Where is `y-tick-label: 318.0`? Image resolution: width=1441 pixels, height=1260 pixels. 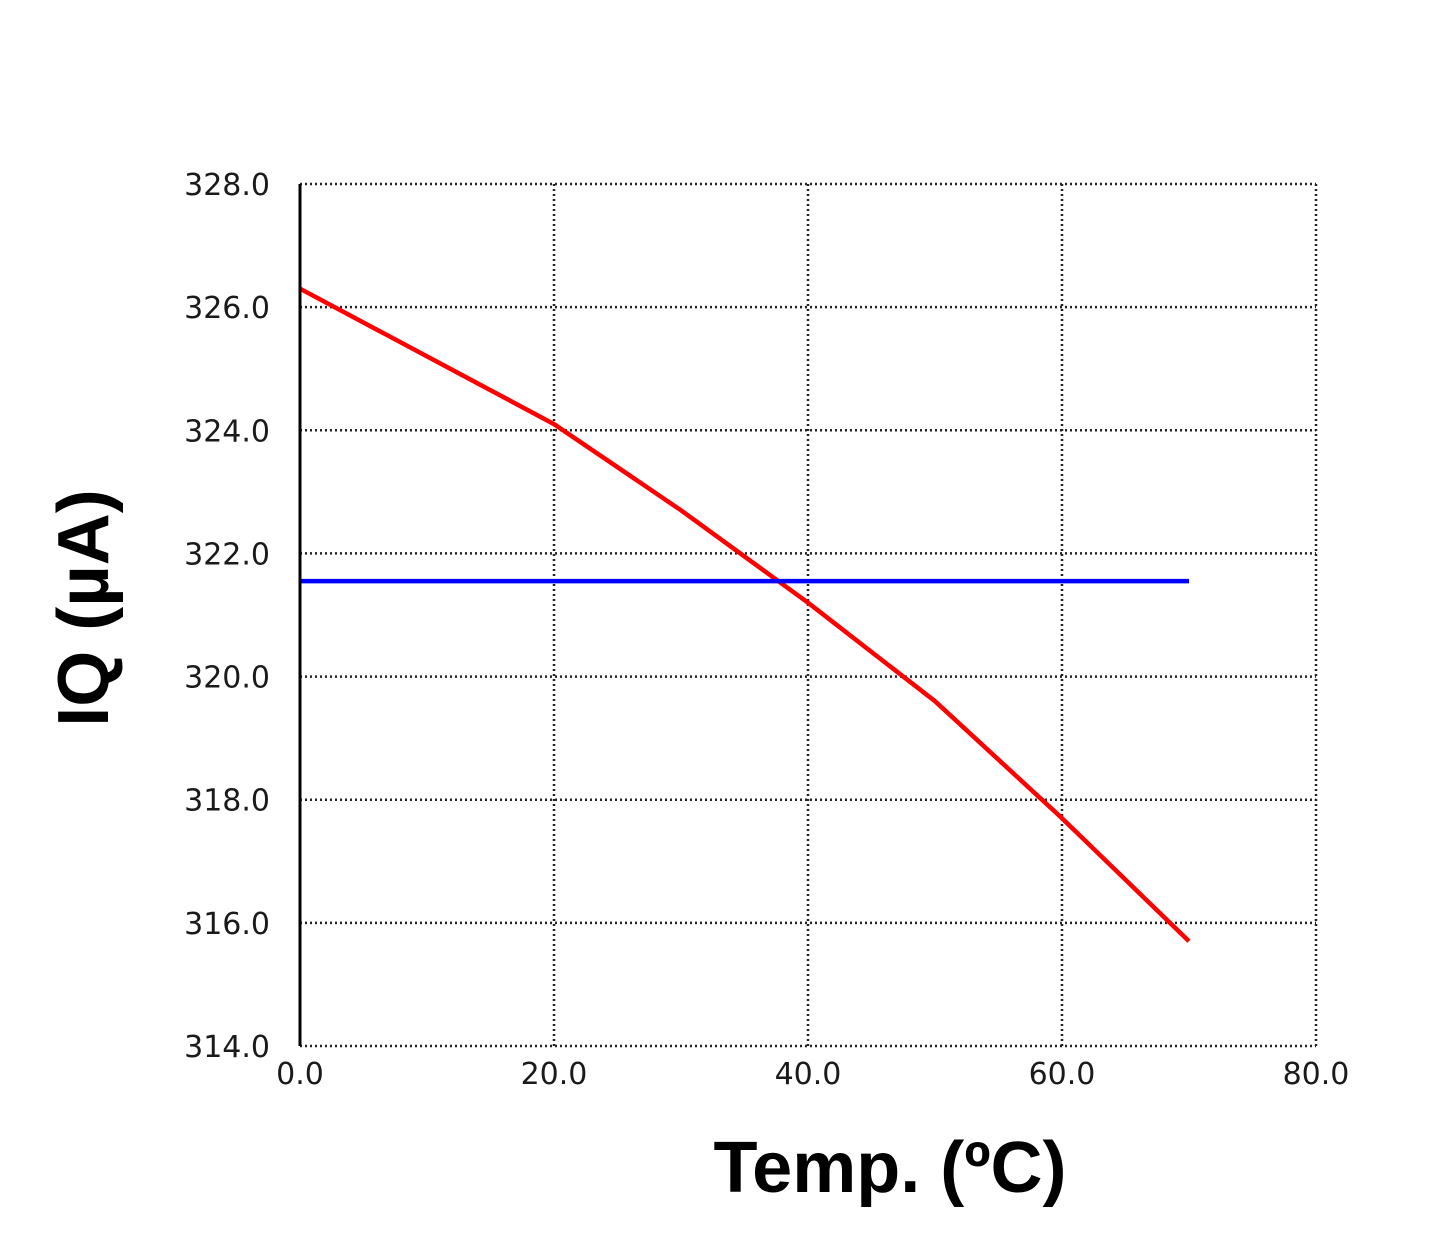 y-tick-label: 318.0 is located at coordinates (227, 801).